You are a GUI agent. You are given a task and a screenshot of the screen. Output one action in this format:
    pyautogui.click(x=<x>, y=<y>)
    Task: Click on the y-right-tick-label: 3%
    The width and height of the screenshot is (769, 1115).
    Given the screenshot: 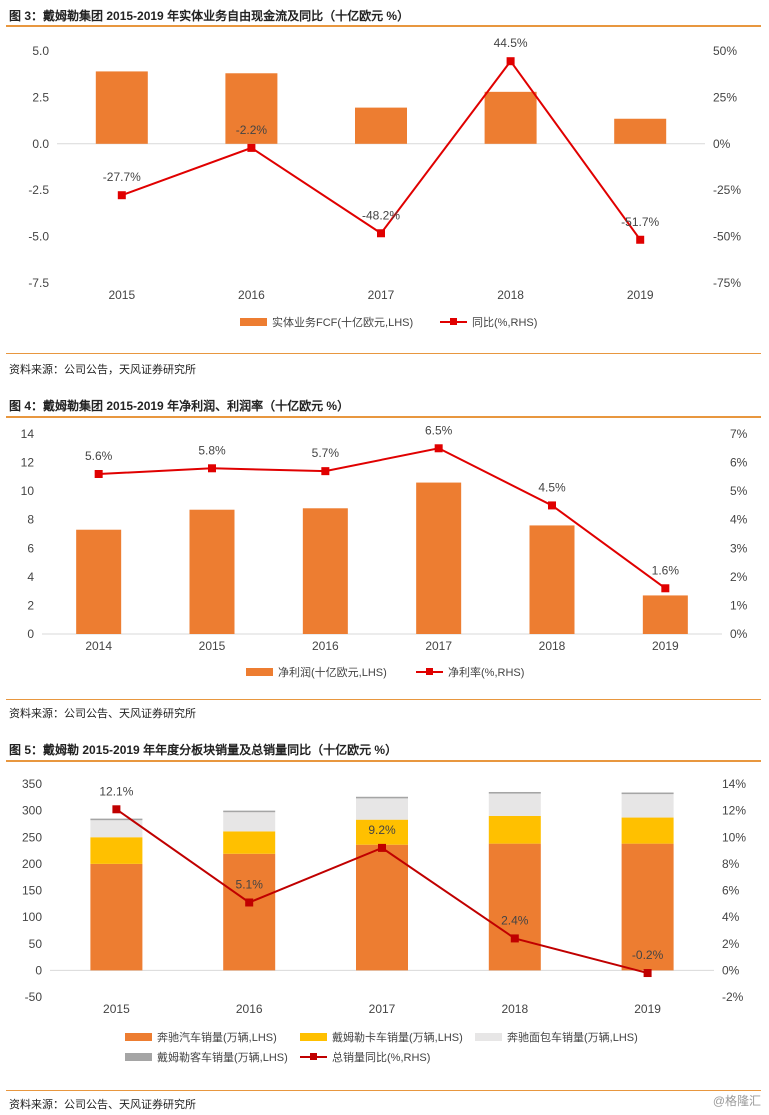 What is the action you would take?
    pyautogui.click(x=739, y=548)
    